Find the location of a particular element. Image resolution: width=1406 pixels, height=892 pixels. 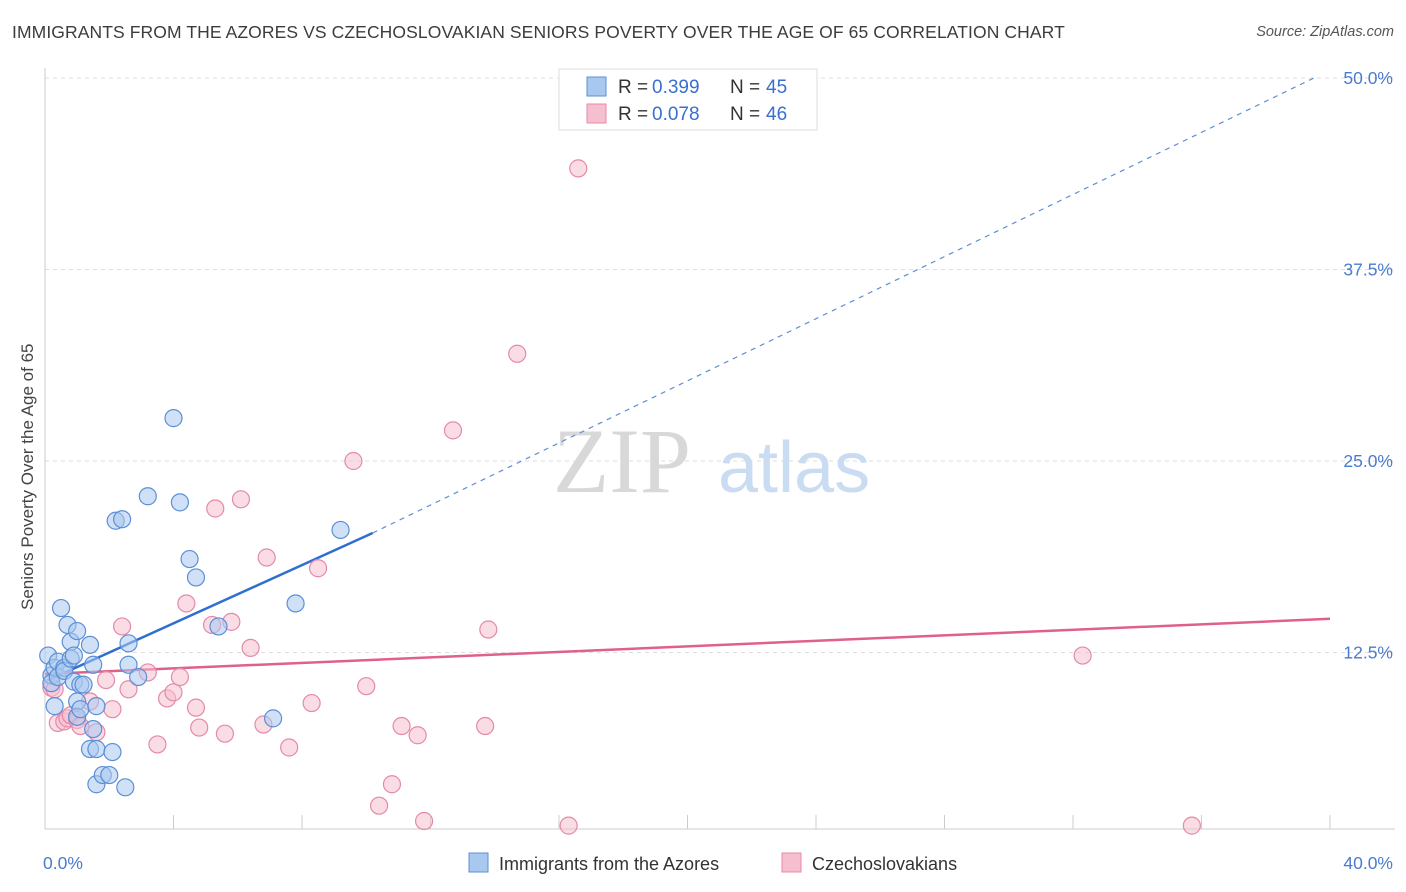

legend-n-value-1: 45 is located at coordinates (776, 87).